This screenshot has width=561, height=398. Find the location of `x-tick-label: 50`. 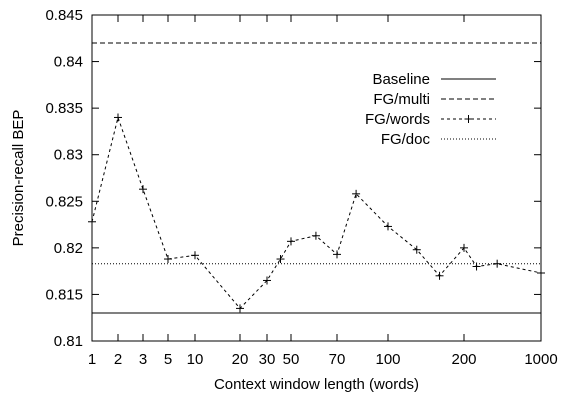

x-tick-label: 50 is located at coordinates (291, 359).